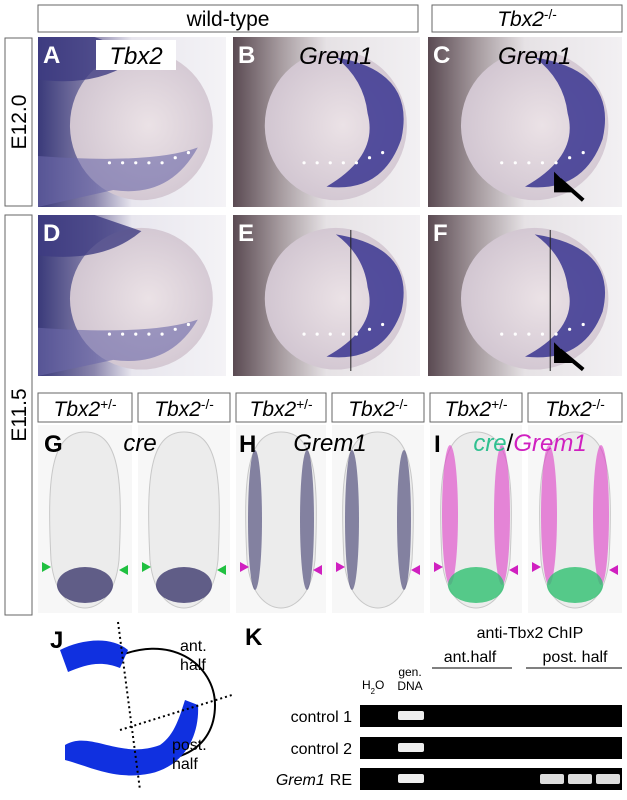 Image resolution: width=627 pixels, height=800 pixels. I want to click on panel-letter: H, so click(246, 444).